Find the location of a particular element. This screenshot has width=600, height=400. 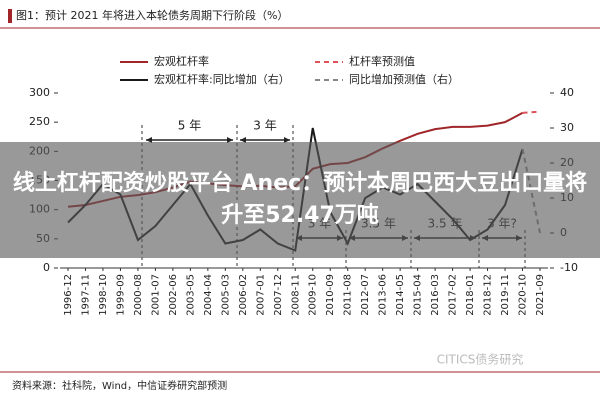

x-tick-label: 2020-10 is located at coordinates (523, 295).